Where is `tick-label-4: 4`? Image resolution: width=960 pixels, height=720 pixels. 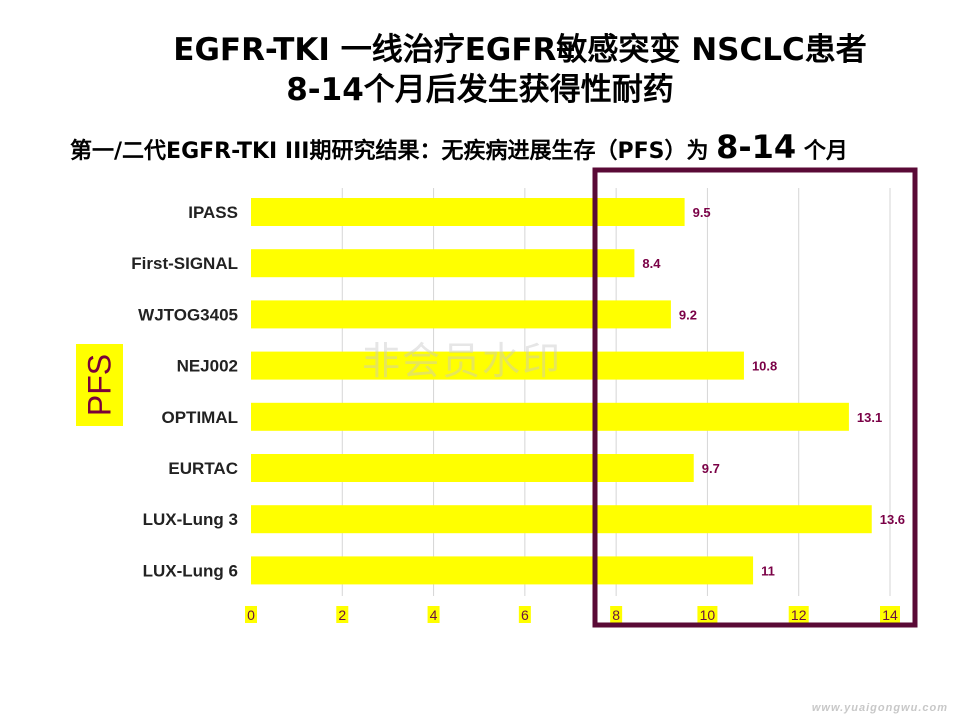 tick-label-4: 4 is located at coordinates (434, 615).